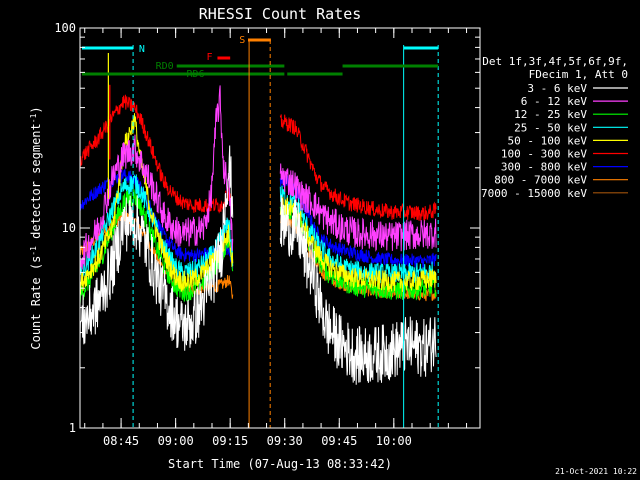 The width and height of the screenshot is (640, 480). I want to click on legend-label-3: 25 - 50 keV, so click(550, 127).